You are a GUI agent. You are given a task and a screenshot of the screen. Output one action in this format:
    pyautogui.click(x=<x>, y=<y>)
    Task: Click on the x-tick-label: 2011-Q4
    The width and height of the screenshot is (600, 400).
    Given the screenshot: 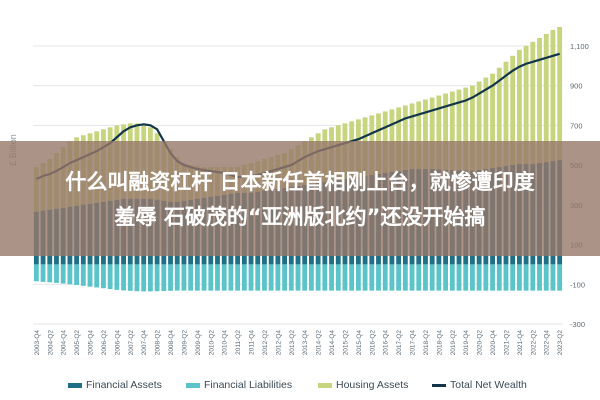 What is the action you would take?
    pyautogui.click(x=252, y=342)
    